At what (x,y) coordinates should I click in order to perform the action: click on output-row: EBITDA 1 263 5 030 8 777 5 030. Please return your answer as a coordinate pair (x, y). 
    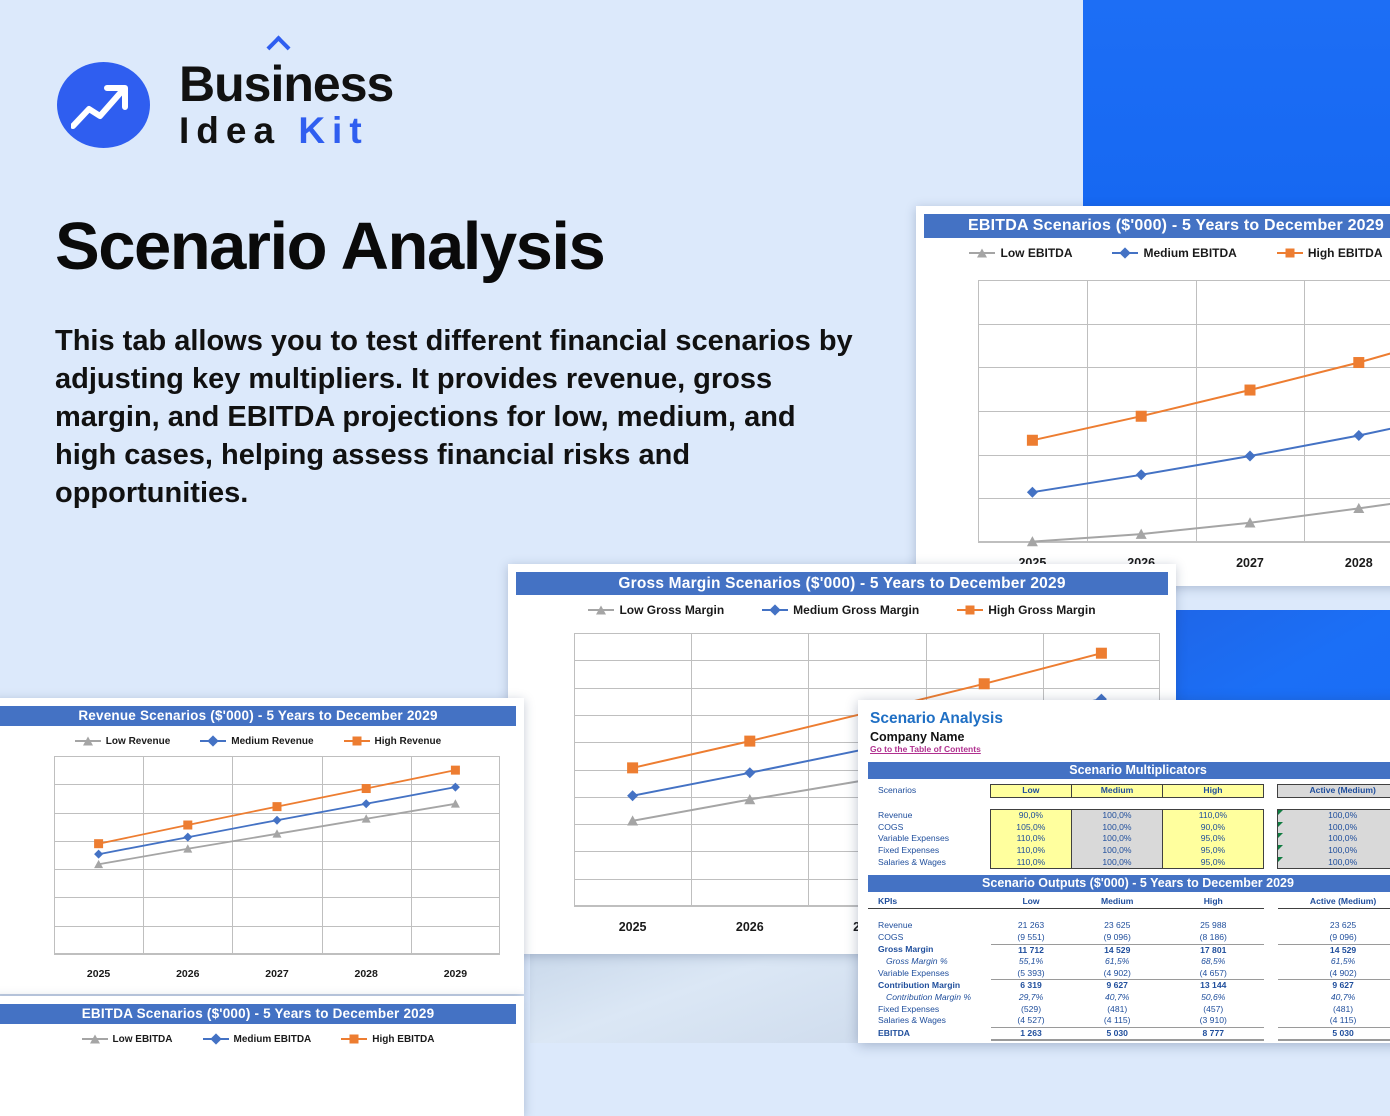
    Looking at the image, I should click on (1129, 1034).